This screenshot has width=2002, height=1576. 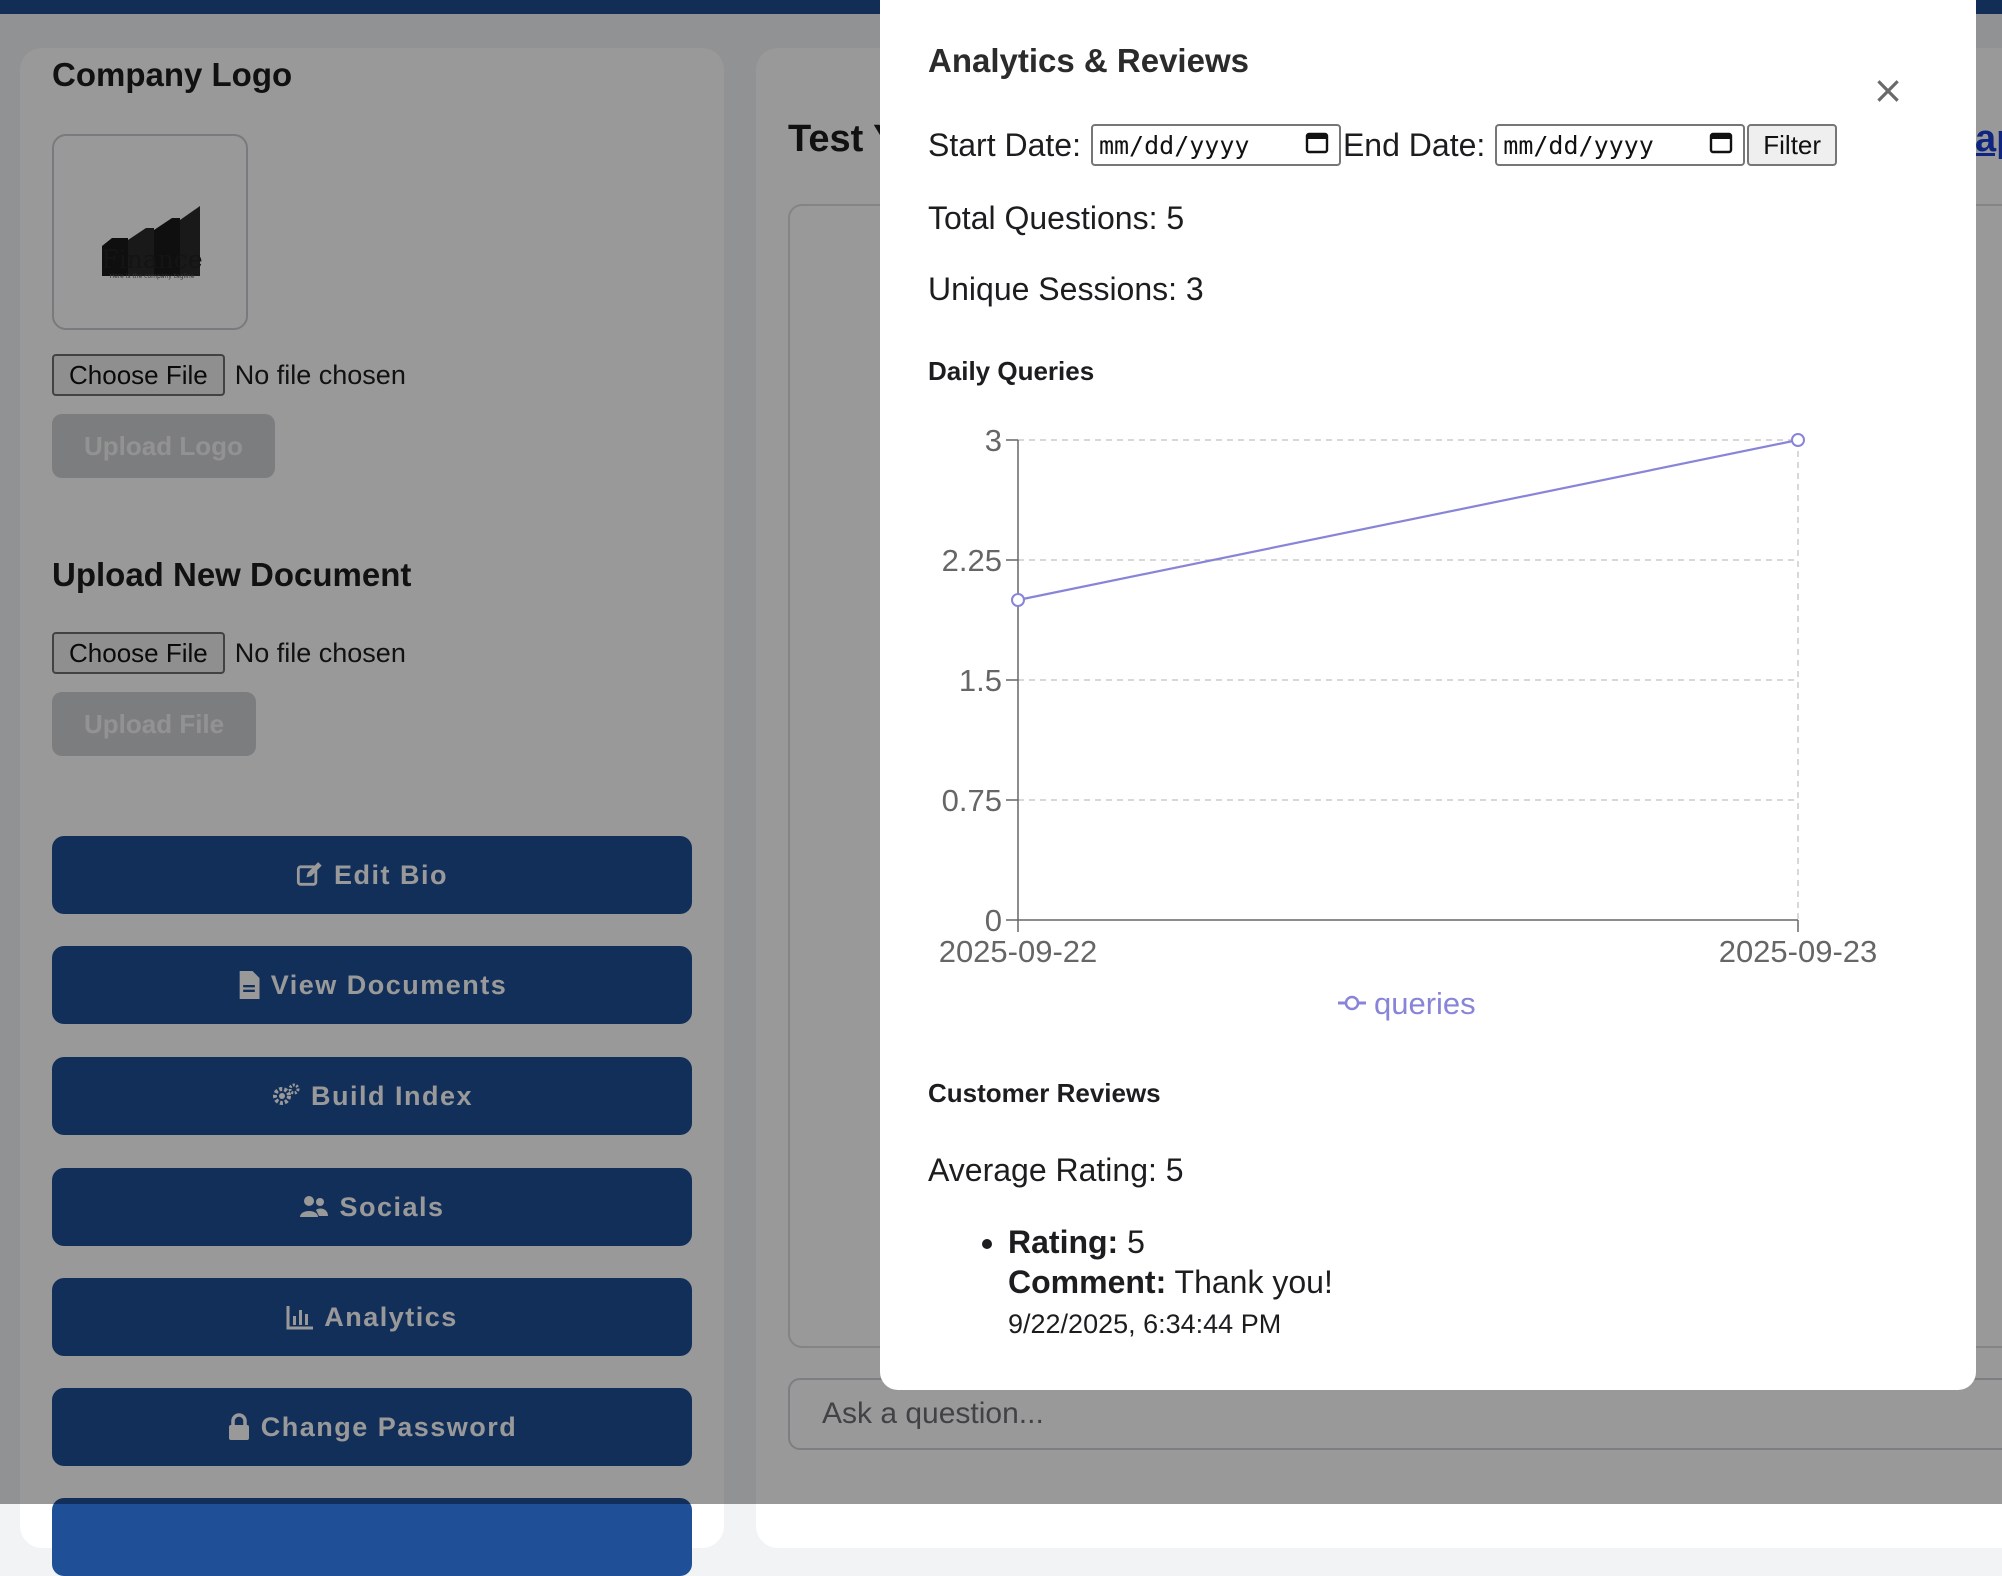 I want to click on start-date-label: Start Date:, so click(x=1004, y=144).